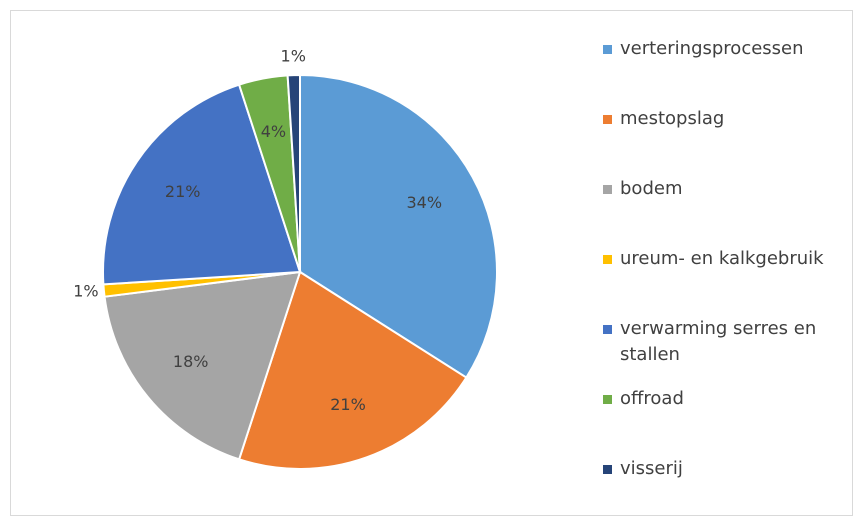 The width and height of the screenshot is (864, 527). Describe the element at coordinates (651, 468) in the screenshot. I see `legend-label: visserij` at that location.